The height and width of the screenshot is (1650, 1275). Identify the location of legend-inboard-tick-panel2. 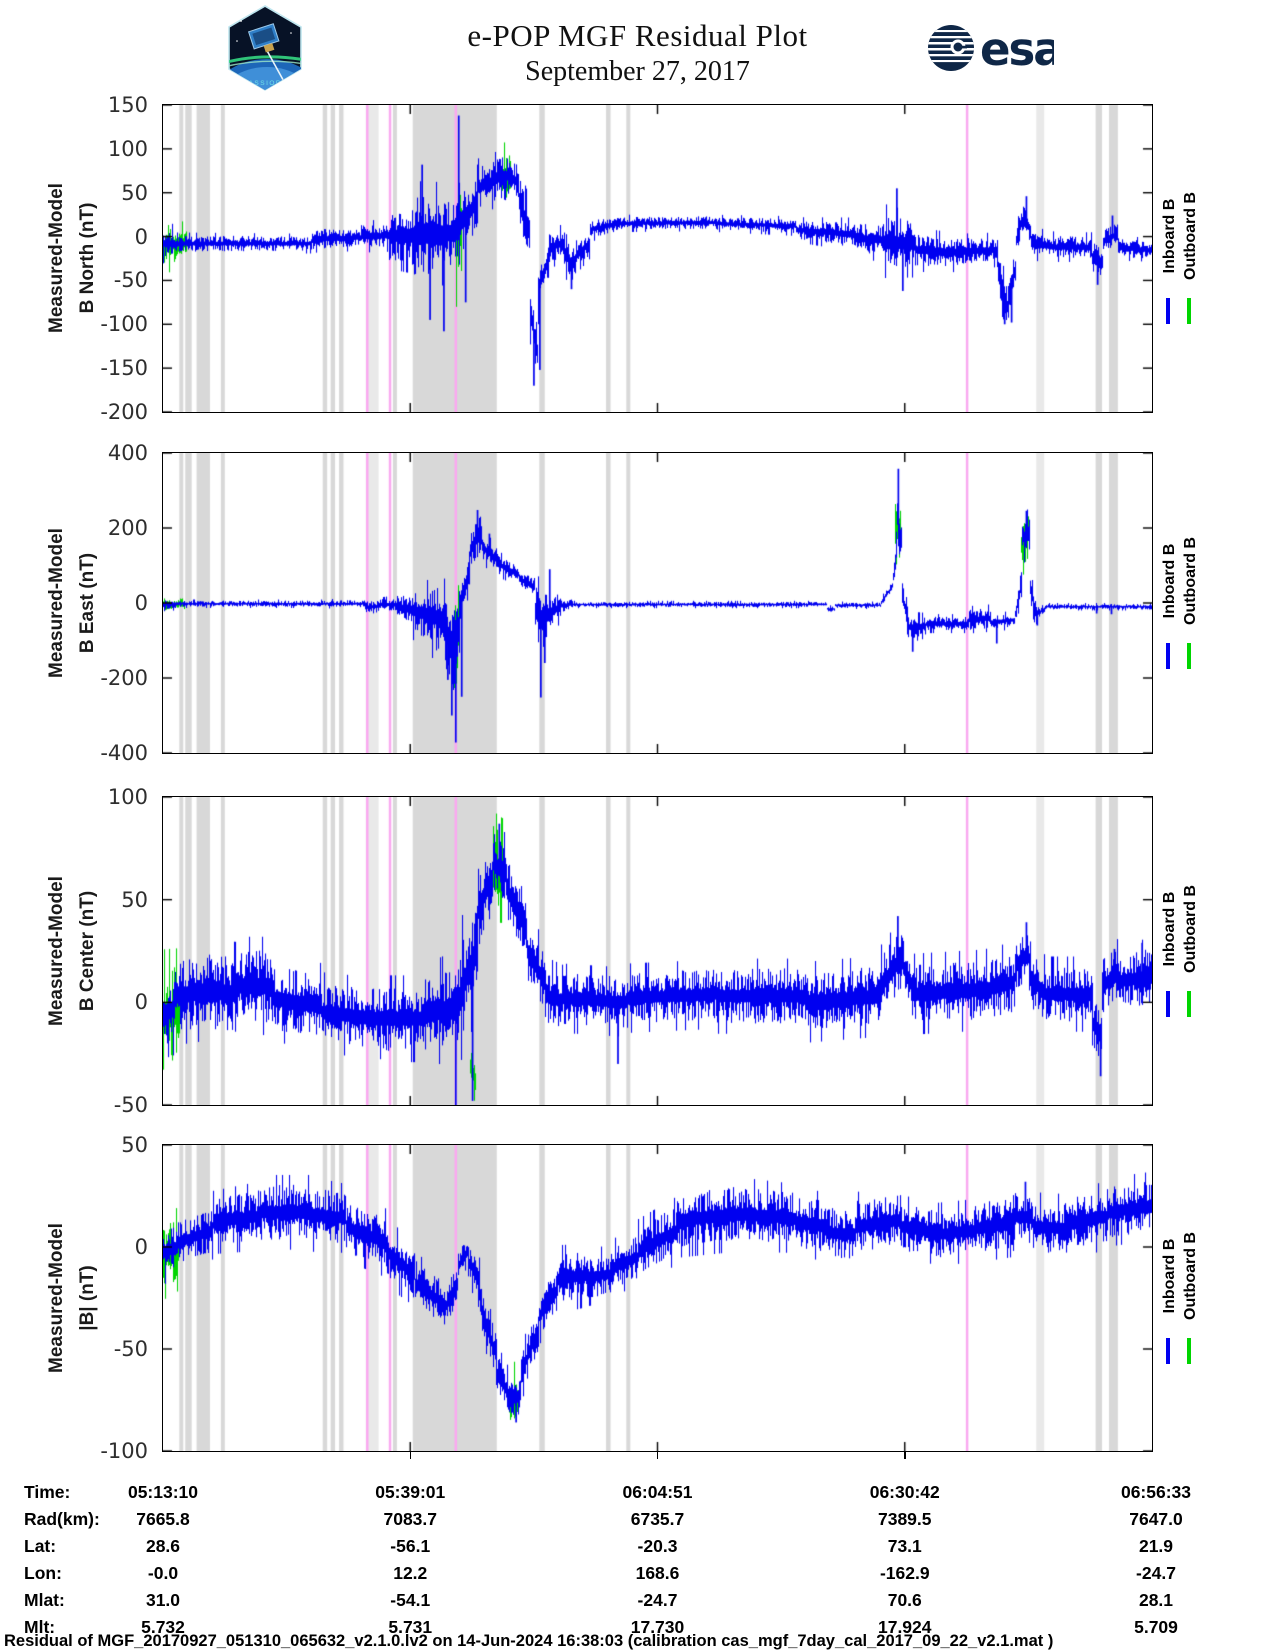
(1168, 656).